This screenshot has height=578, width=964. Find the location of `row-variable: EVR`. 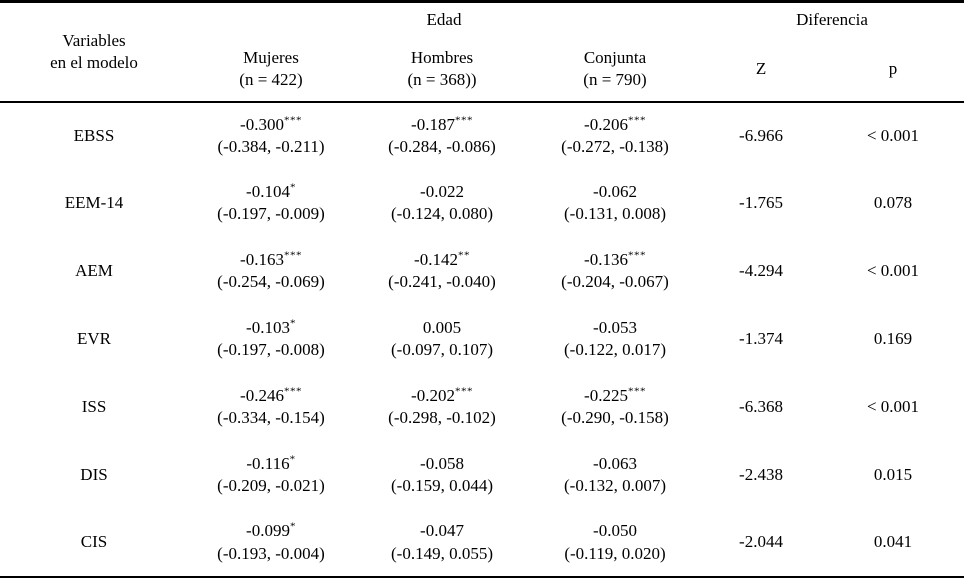

row-variable: EVR is located at coordinates (94, 339).